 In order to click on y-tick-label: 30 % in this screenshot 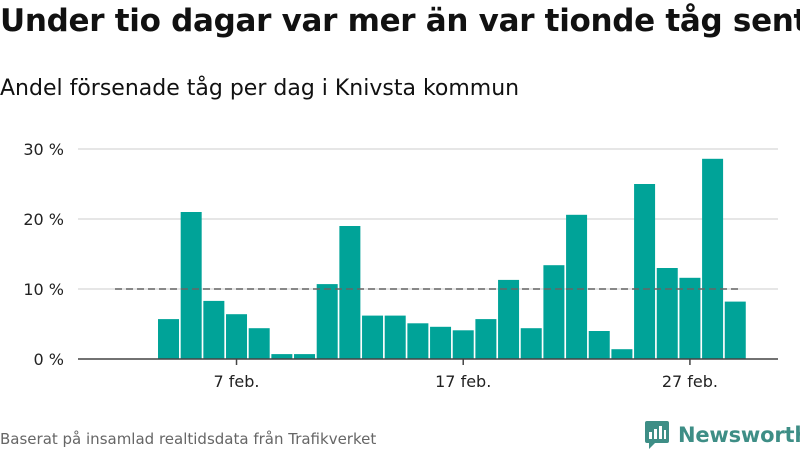, I will do `click(43, 149)`.